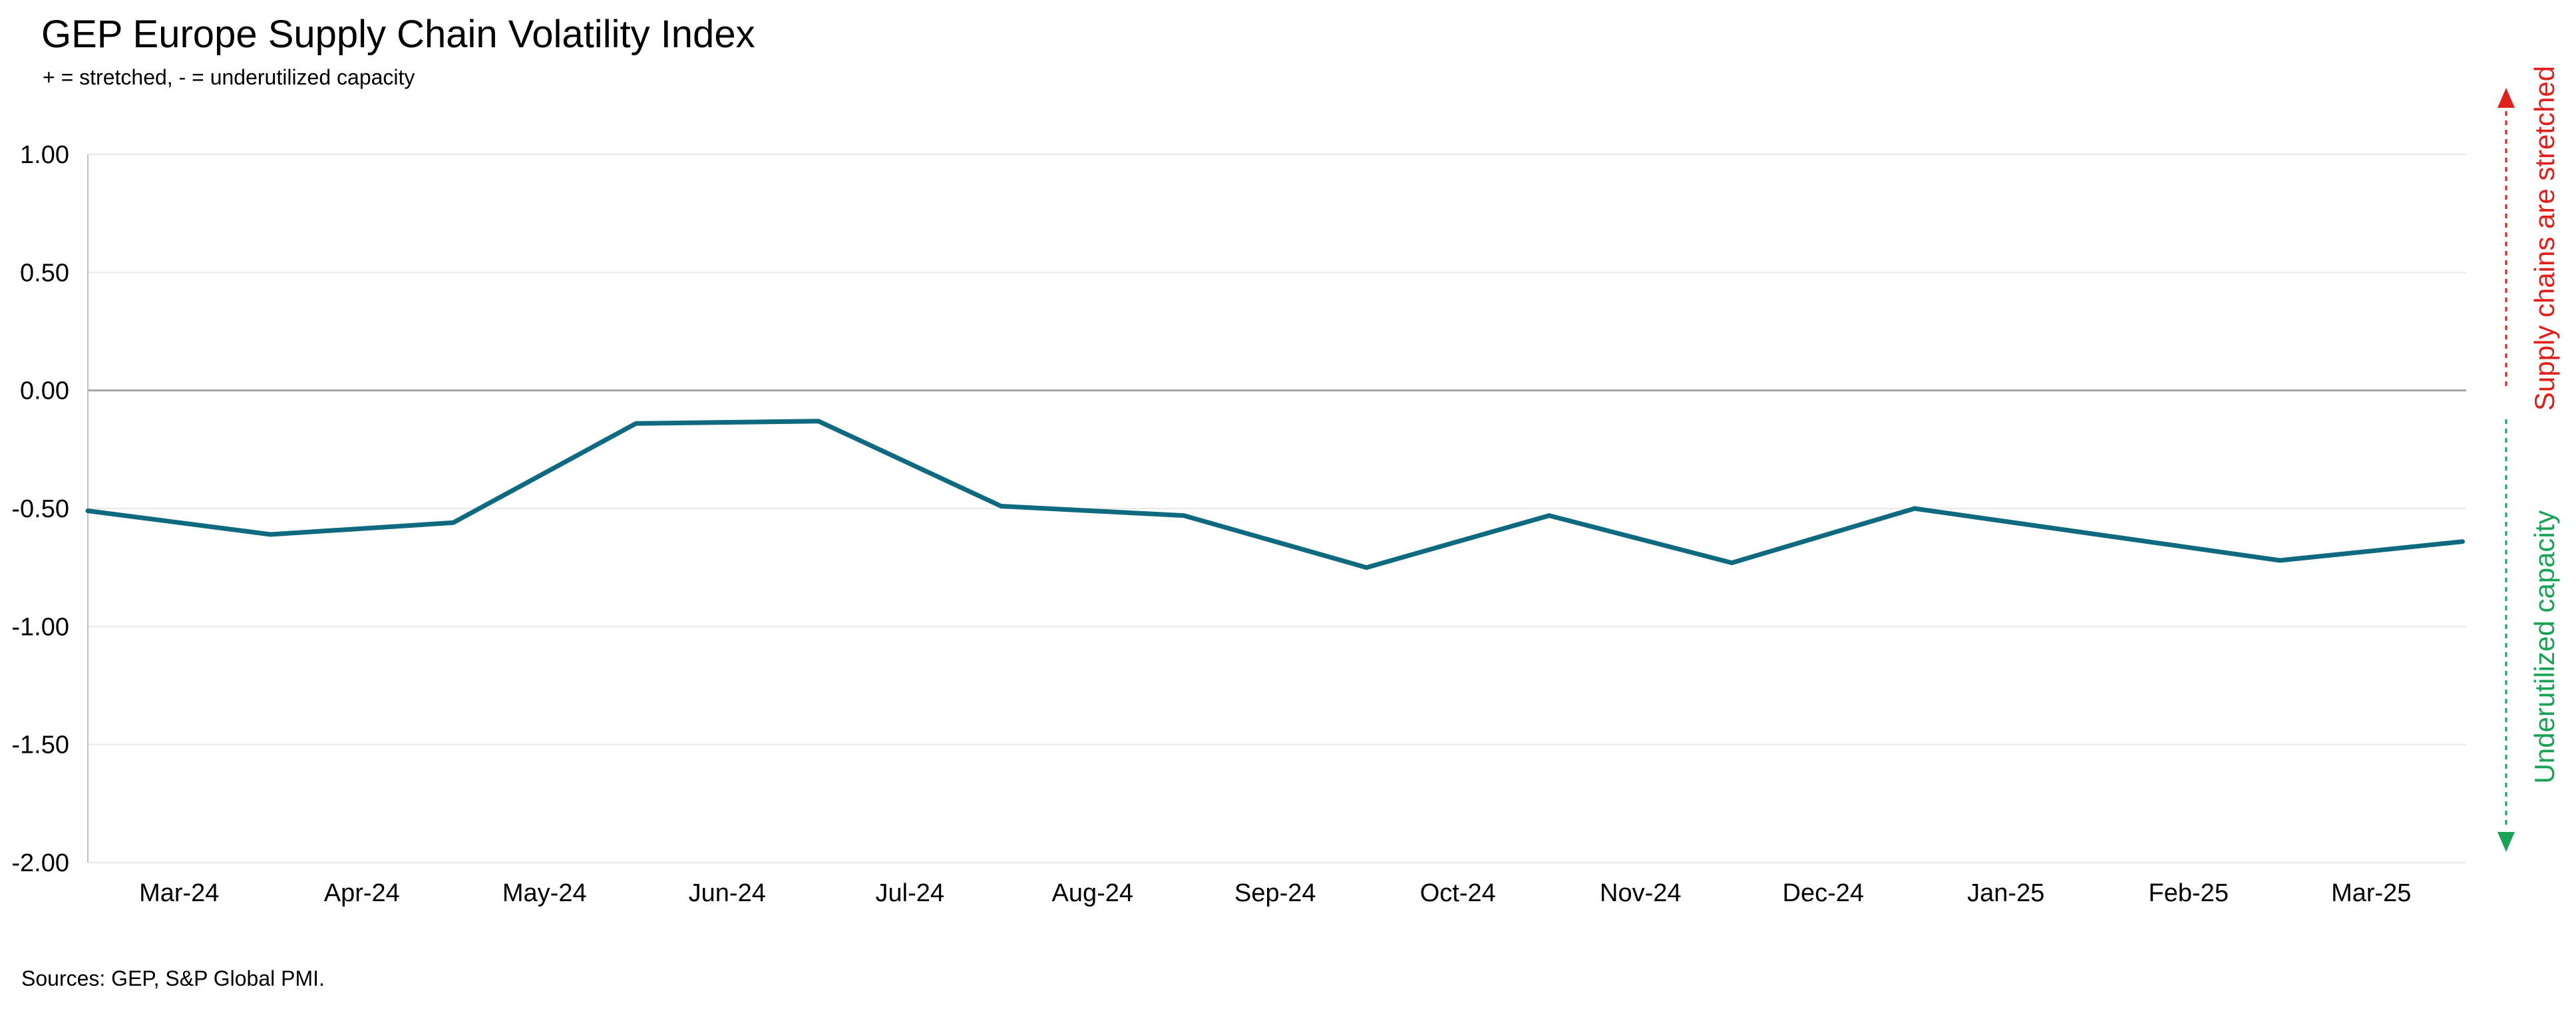 The image size is (2576, 1019). Describe the element at coordinates (40, 745) in the screenshot. I see `y-tick-label: -1.50` at that location.